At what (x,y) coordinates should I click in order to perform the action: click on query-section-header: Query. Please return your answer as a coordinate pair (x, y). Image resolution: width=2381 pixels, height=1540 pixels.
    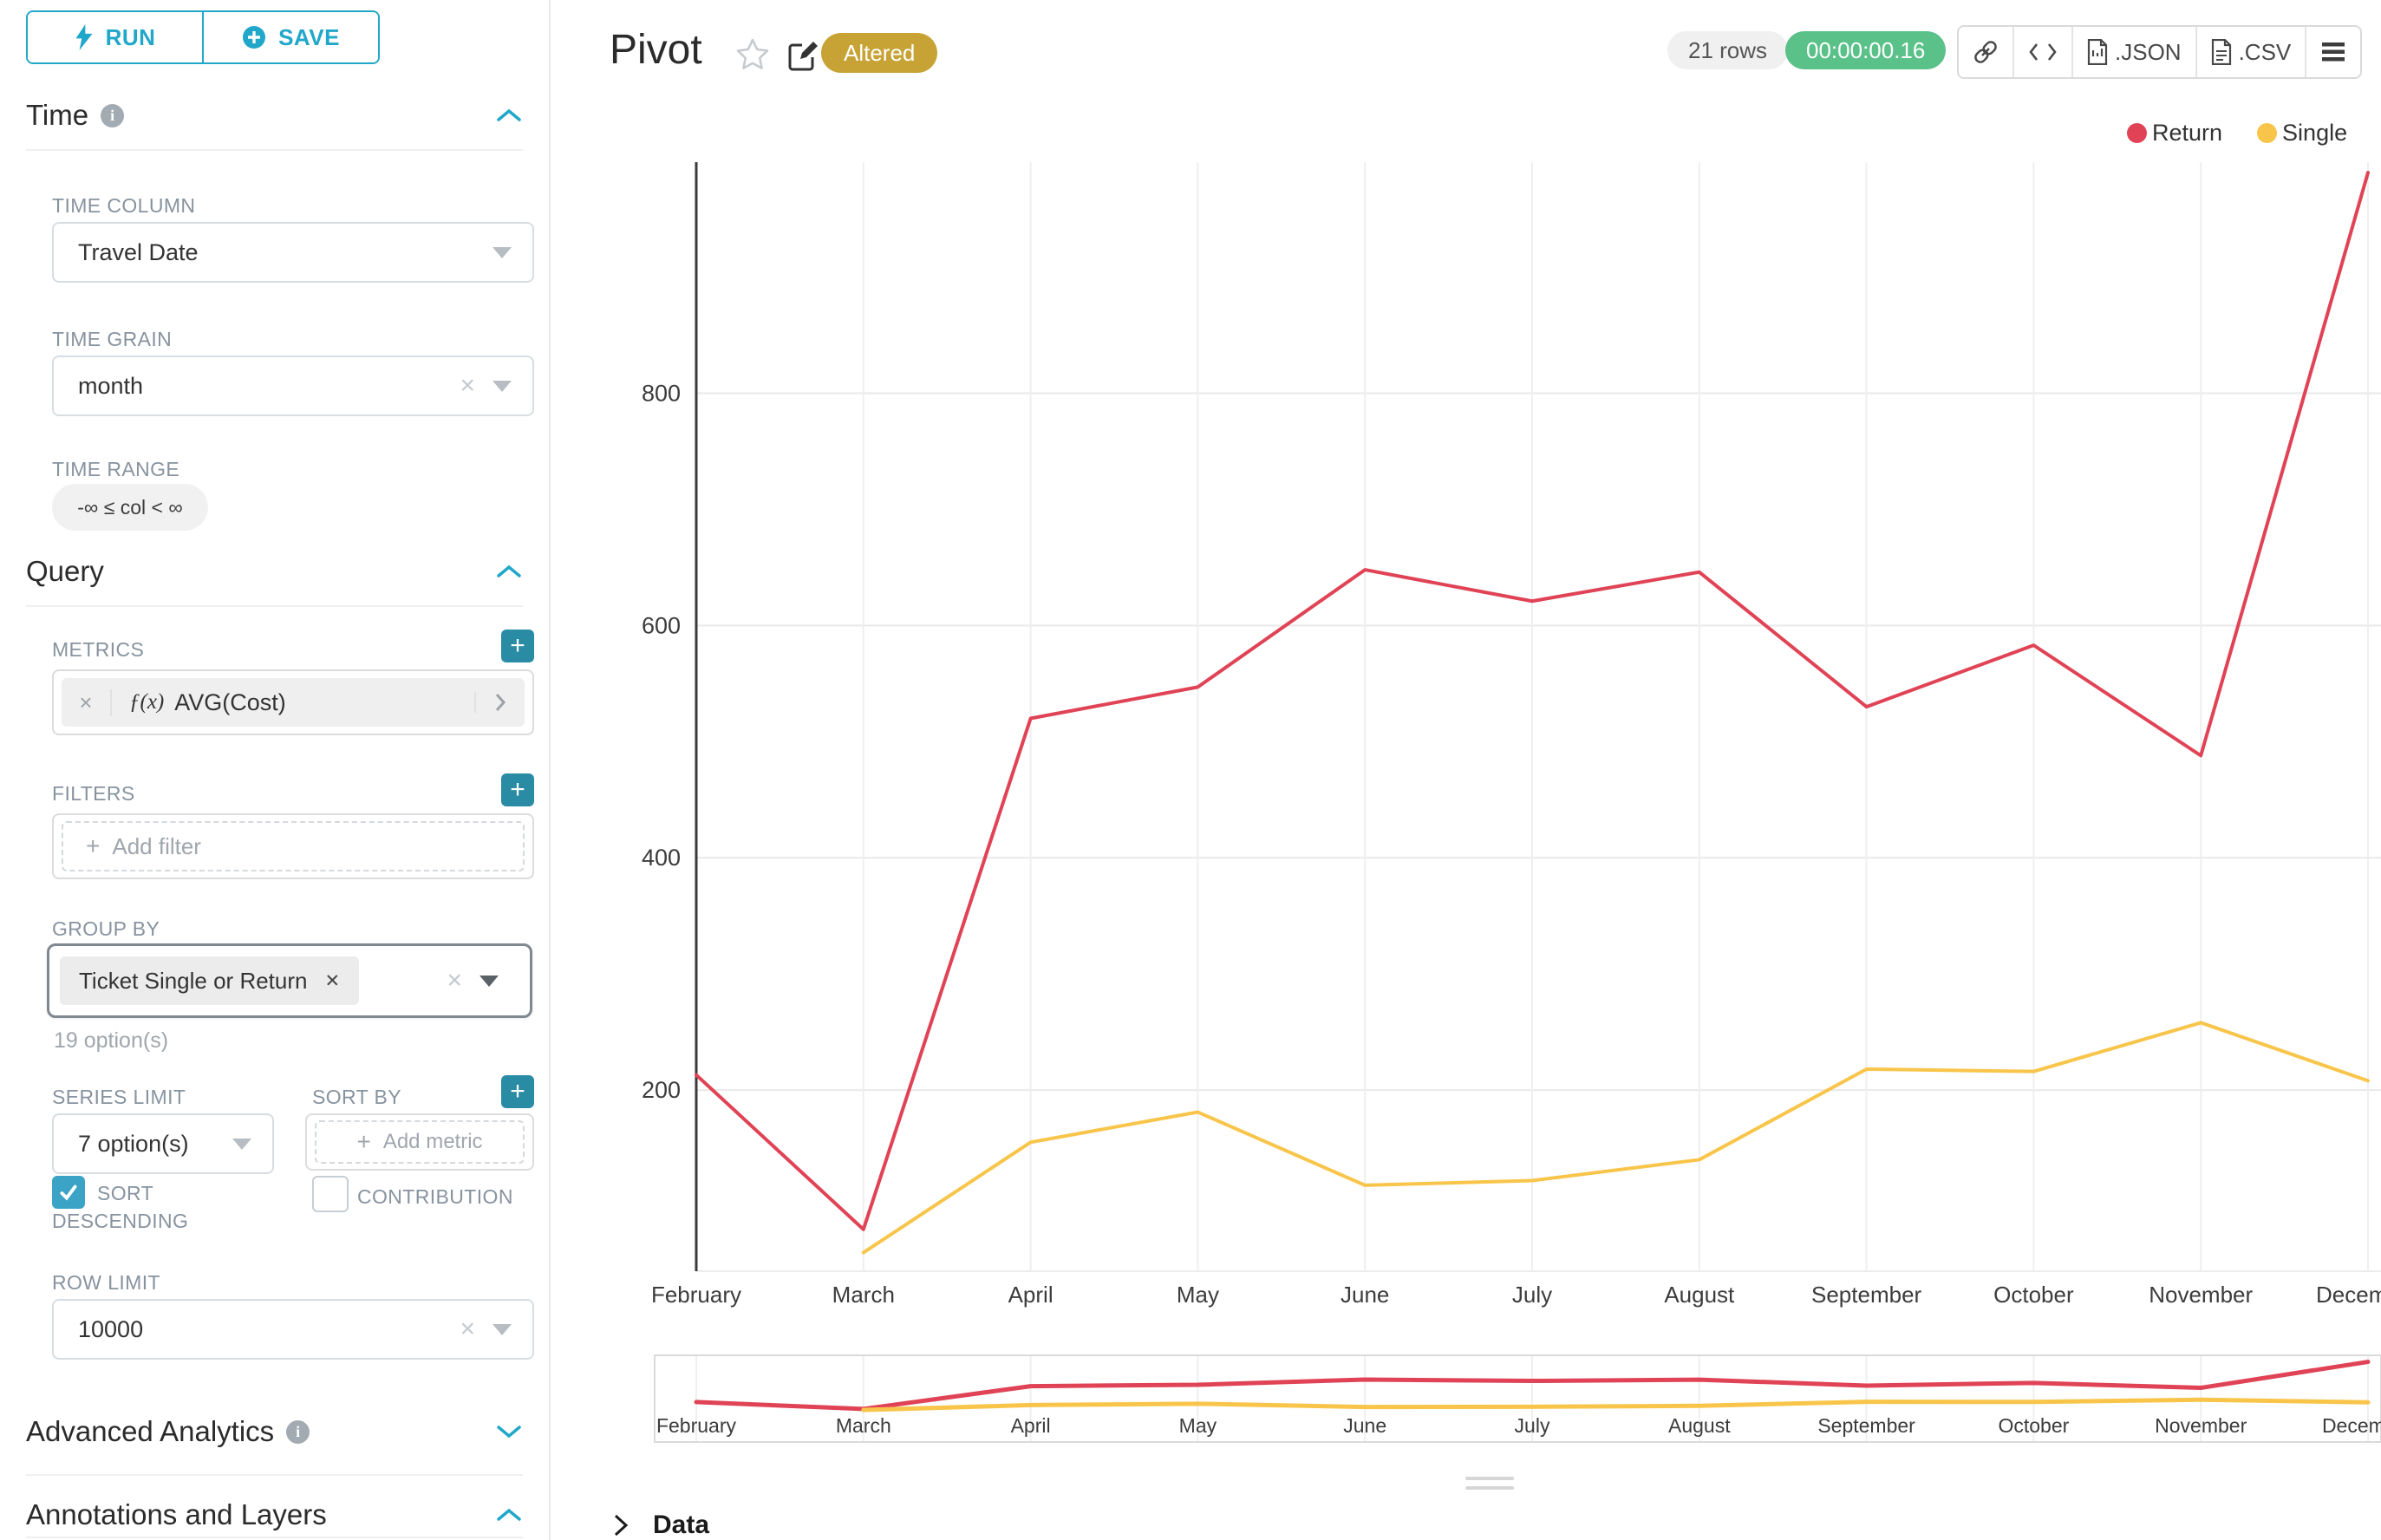
    Looking at the image, I should click on (275, 571).